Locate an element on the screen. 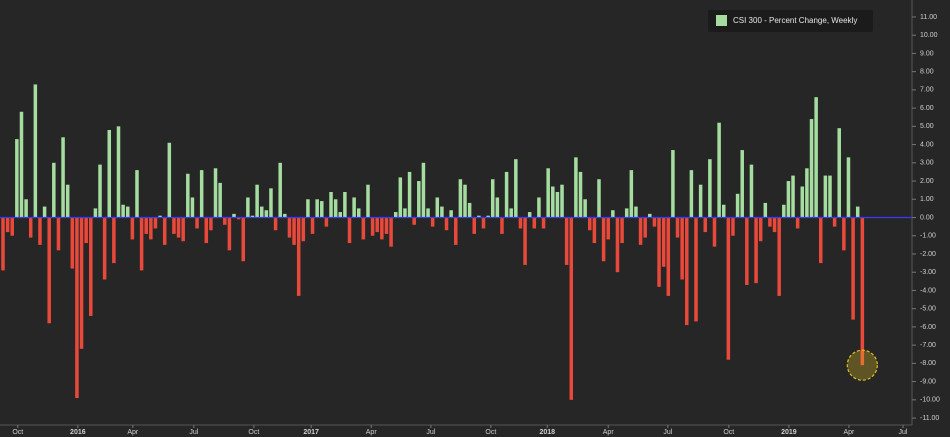  x-tick-label: 2016 is located at coordinates (78, 432).